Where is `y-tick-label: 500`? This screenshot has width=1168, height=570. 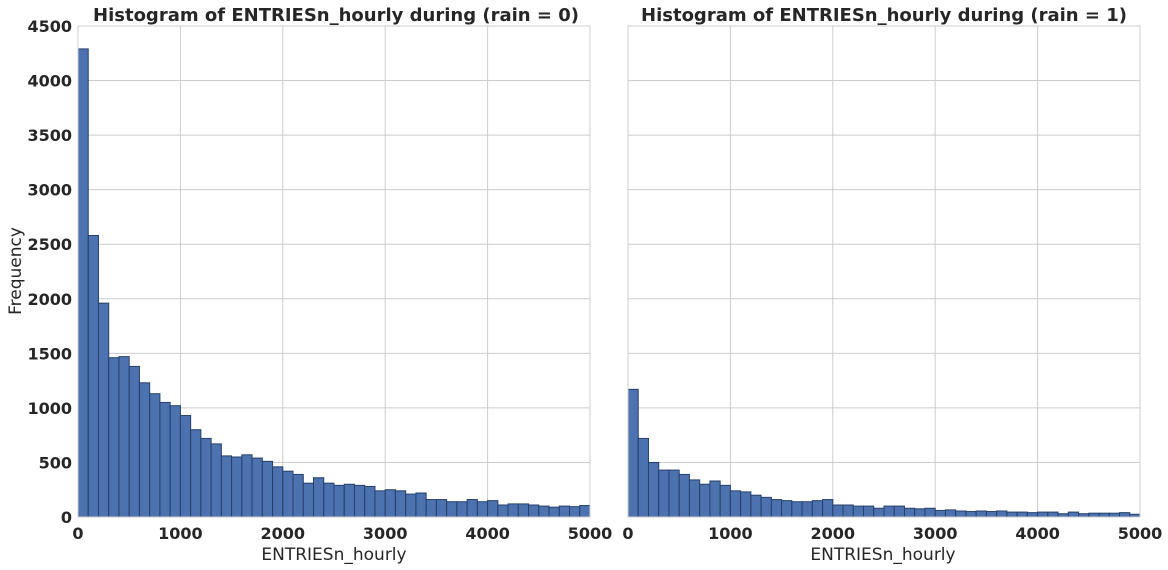 y-tick-label: 500 is located at coordinates (55, 462).